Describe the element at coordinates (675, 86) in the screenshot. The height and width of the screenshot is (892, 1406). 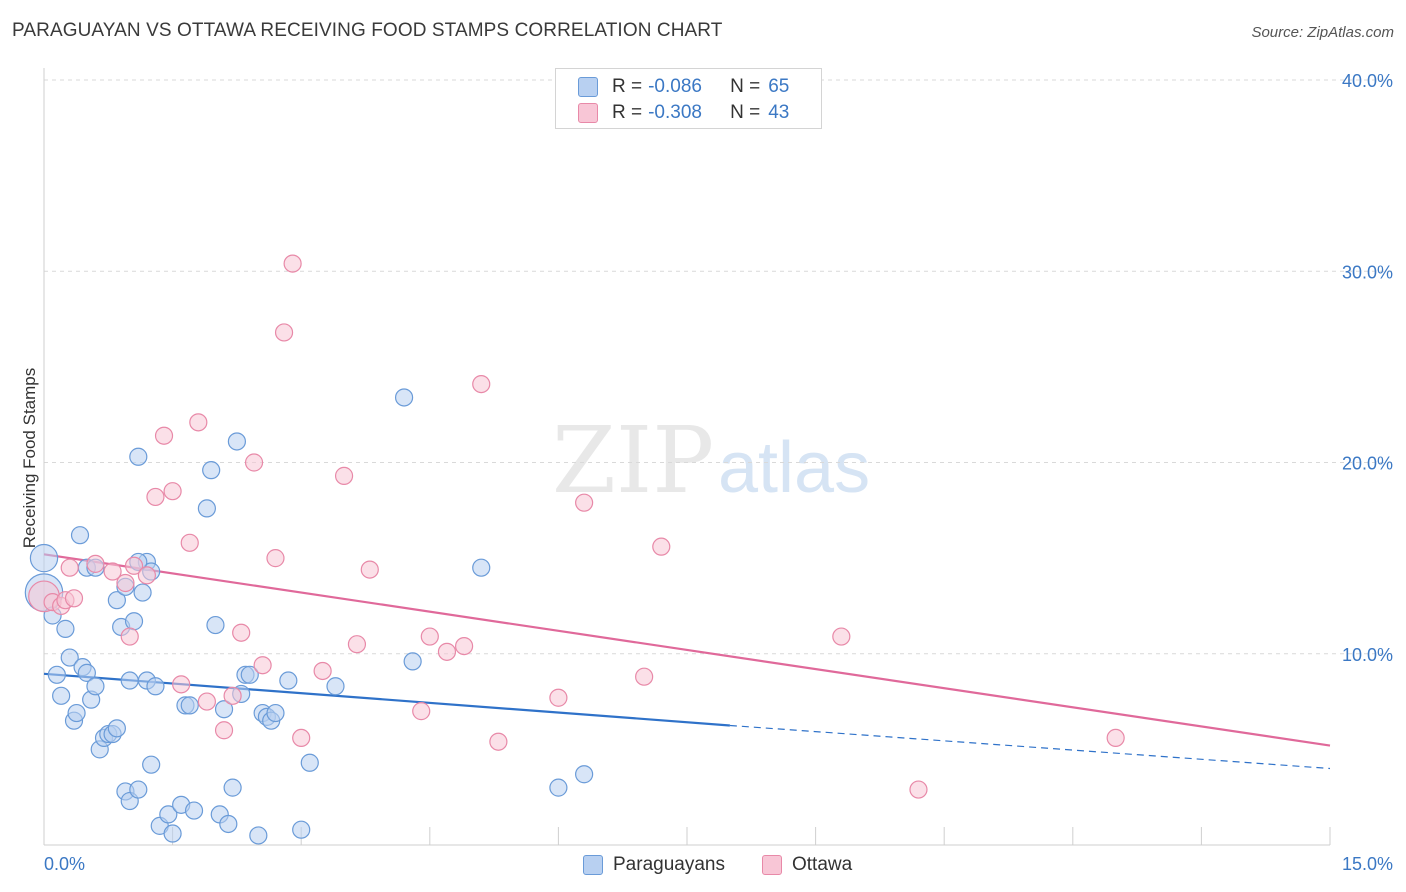
I see `legend-r-value: -0.086` at that location.